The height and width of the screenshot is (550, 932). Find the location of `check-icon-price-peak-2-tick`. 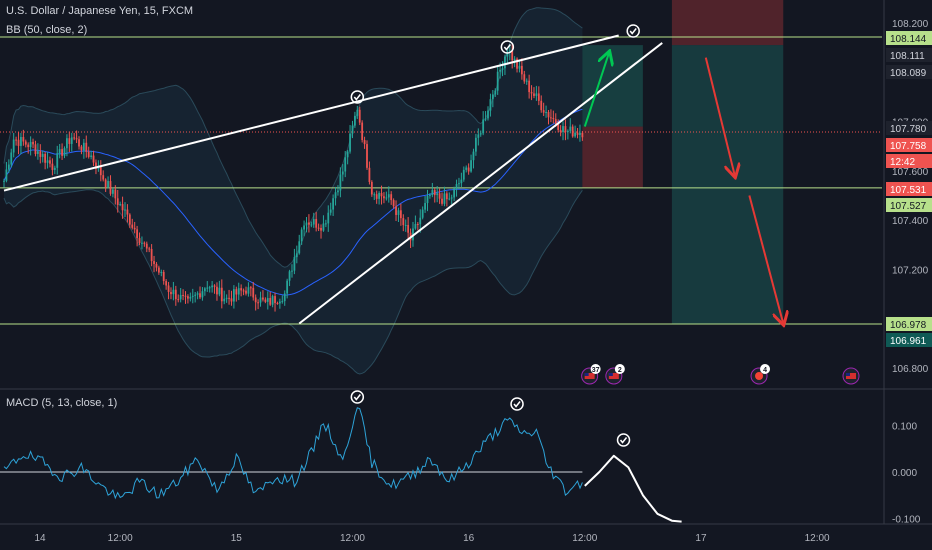

check-icon-price-peak-2-tick is located at coordinates (507, 47).